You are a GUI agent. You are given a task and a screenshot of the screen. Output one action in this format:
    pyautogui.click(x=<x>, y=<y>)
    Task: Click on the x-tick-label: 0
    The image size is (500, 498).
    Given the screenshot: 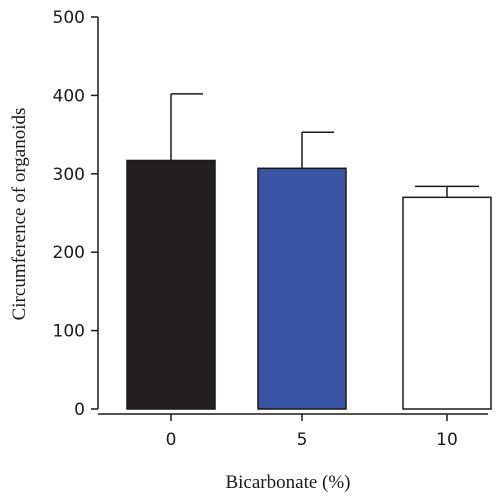 What is the action you would take?
    pyautogui.click(x=171, y=440)
    